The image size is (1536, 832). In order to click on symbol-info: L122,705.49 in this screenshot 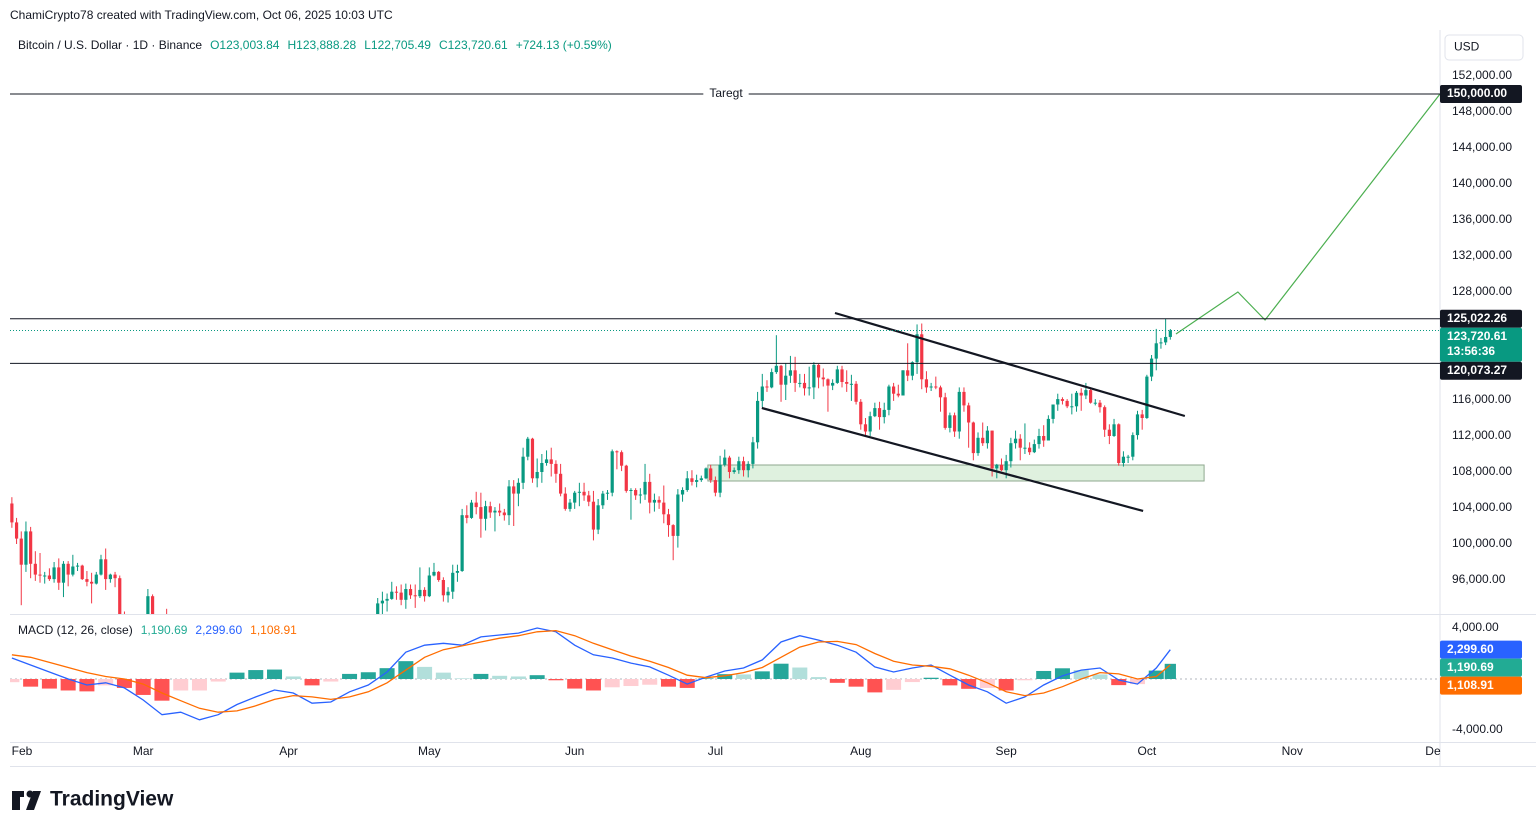, I will do `click(397, 45)`.